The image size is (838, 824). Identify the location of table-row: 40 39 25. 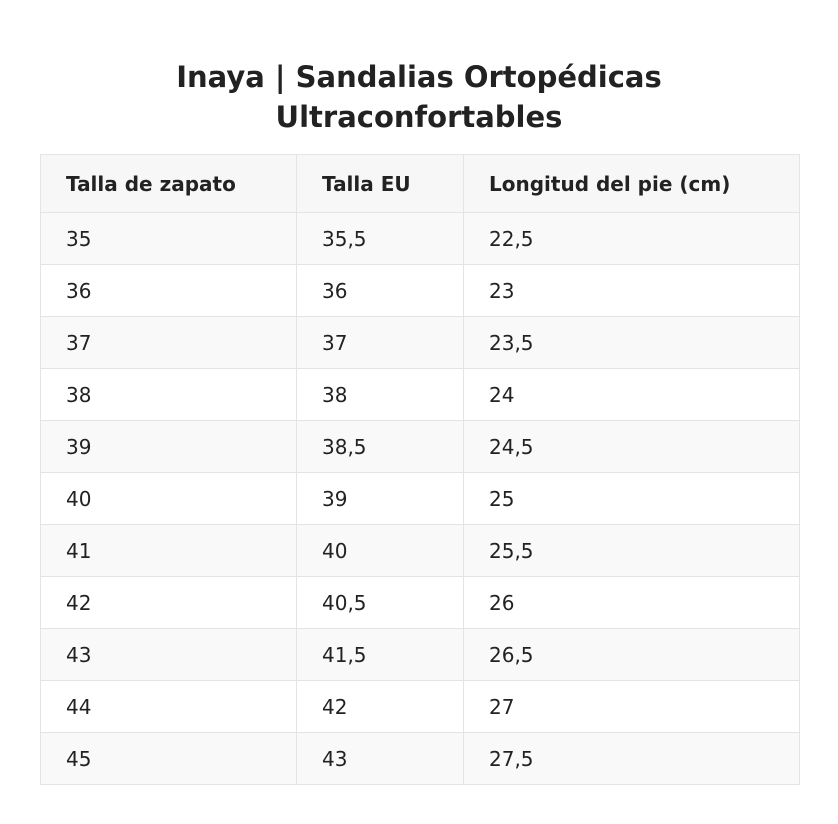
(420, 498).